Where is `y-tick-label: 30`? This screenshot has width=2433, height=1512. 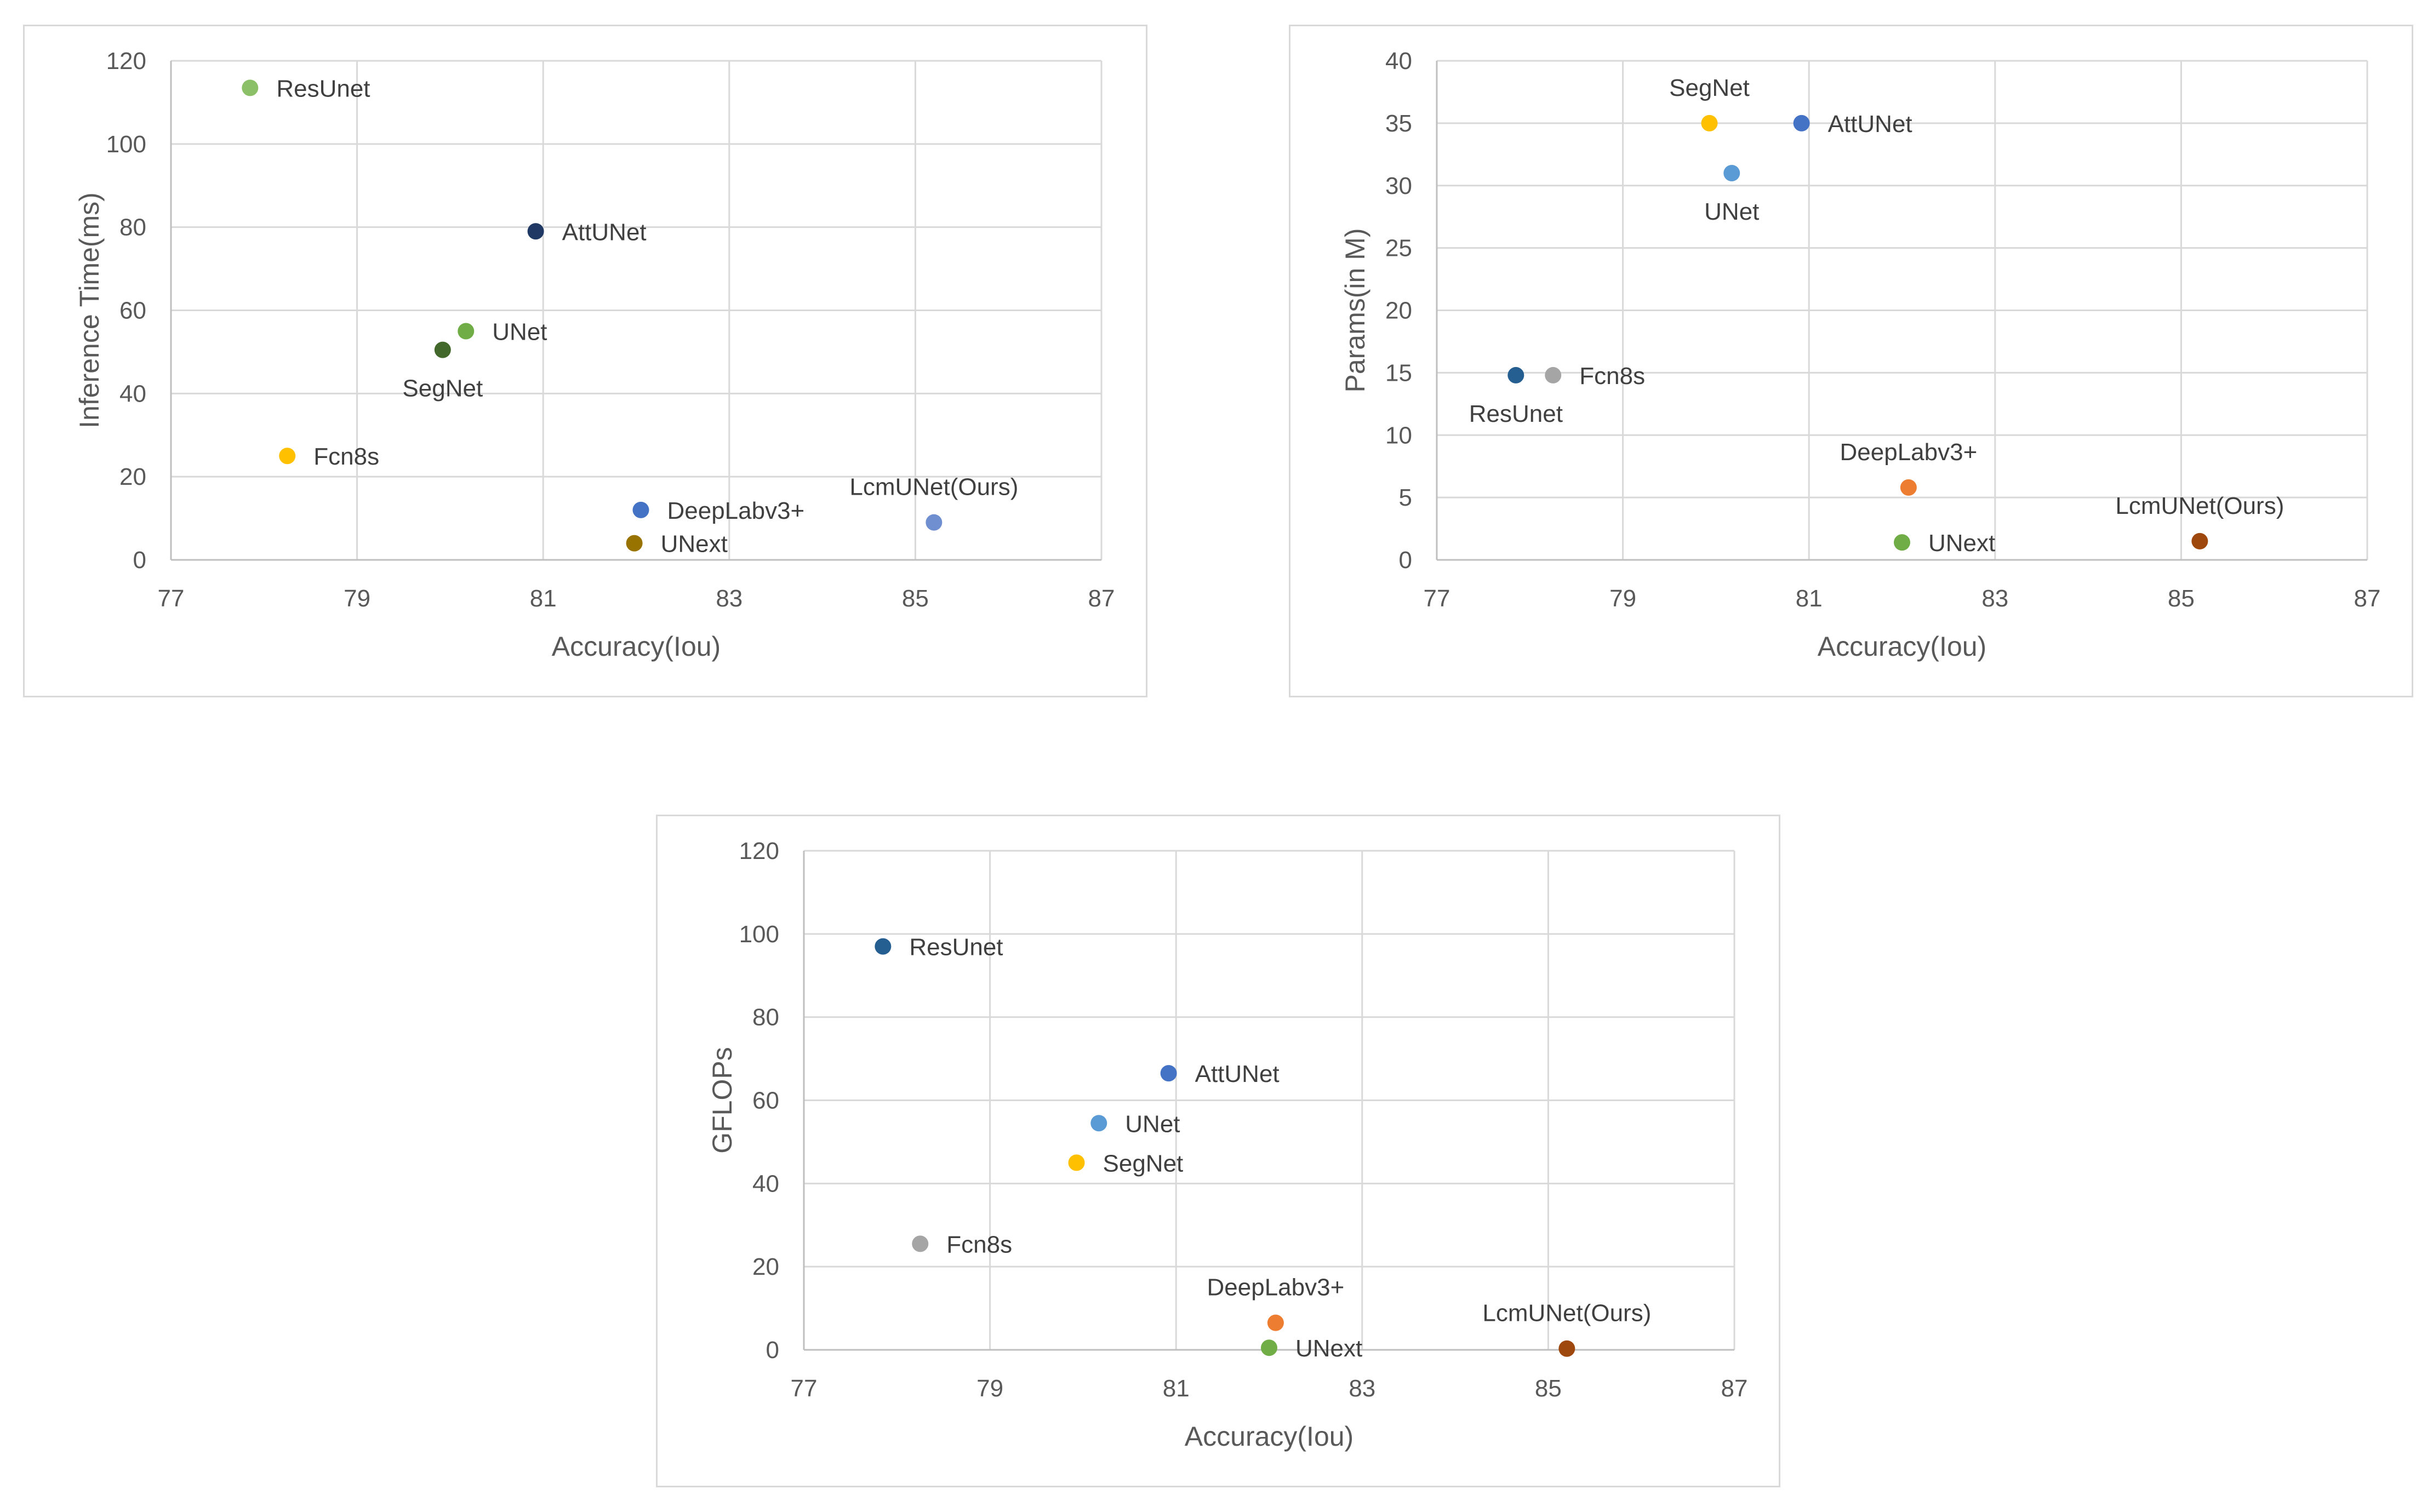 y-tick-label: 30 is located at coordinates (1398, 186).